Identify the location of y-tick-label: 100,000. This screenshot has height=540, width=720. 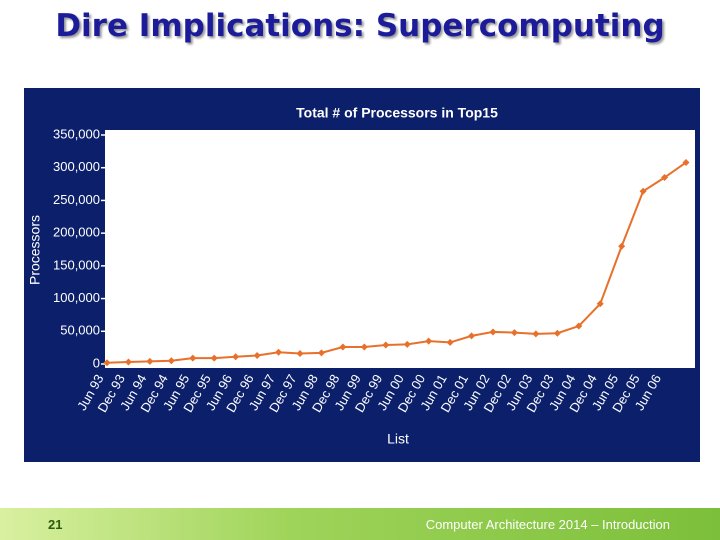
(76, 297).